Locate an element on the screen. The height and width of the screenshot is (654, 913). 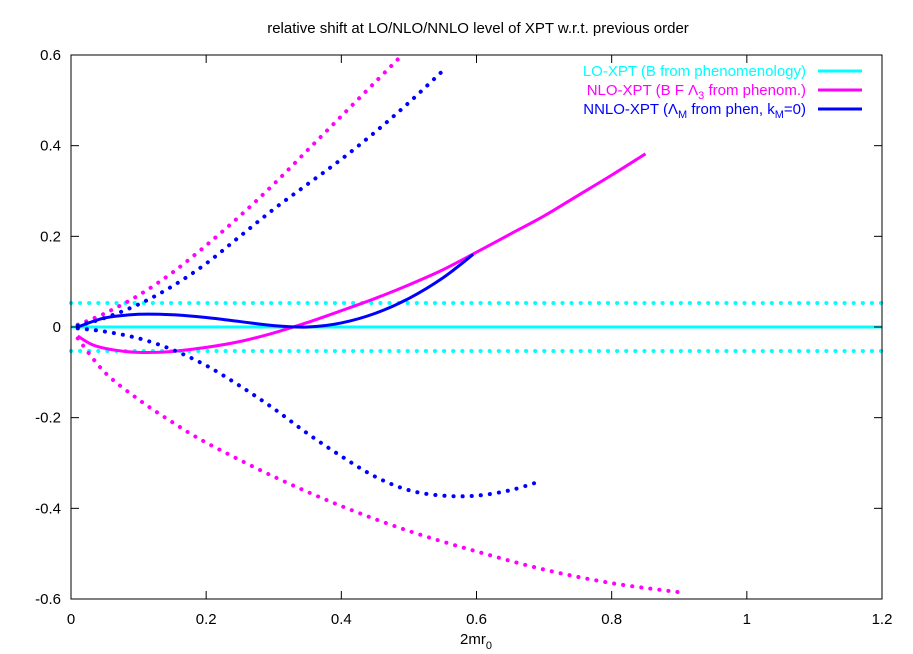
x-tick-label: 1 is located at coordinates (747, 619).